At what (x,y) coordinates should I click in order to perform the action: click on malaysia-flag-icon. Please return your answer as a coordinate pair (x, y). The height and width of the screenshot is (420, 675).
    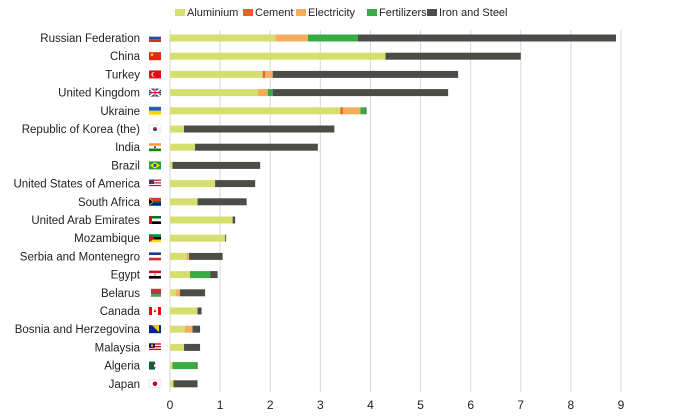
    Looking at the image, I should click on (155, 347).